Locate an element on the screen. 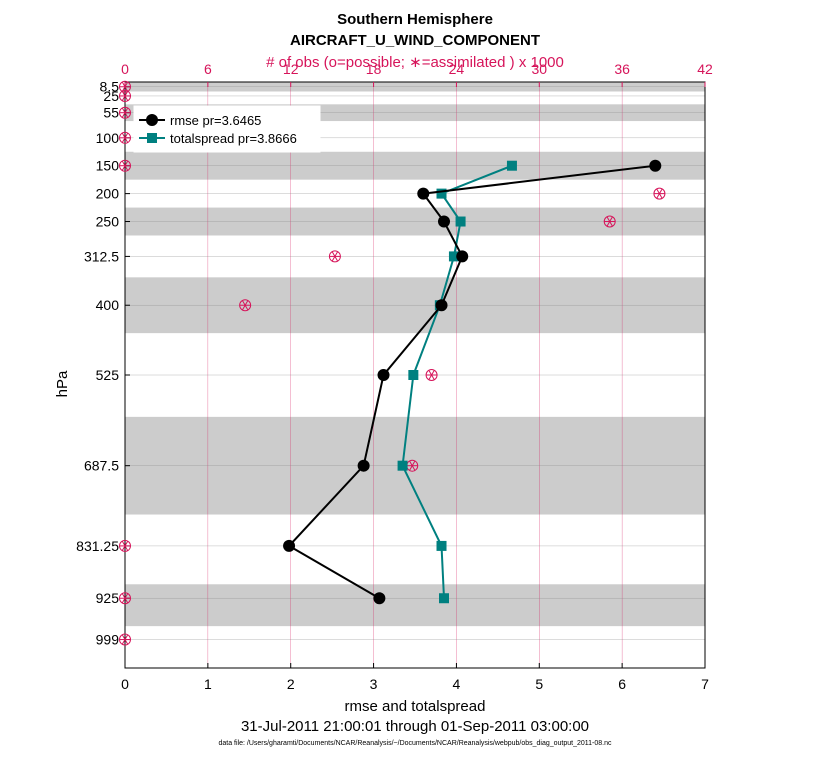  y-axis-label: hPa is located at coordinates (62, 383).